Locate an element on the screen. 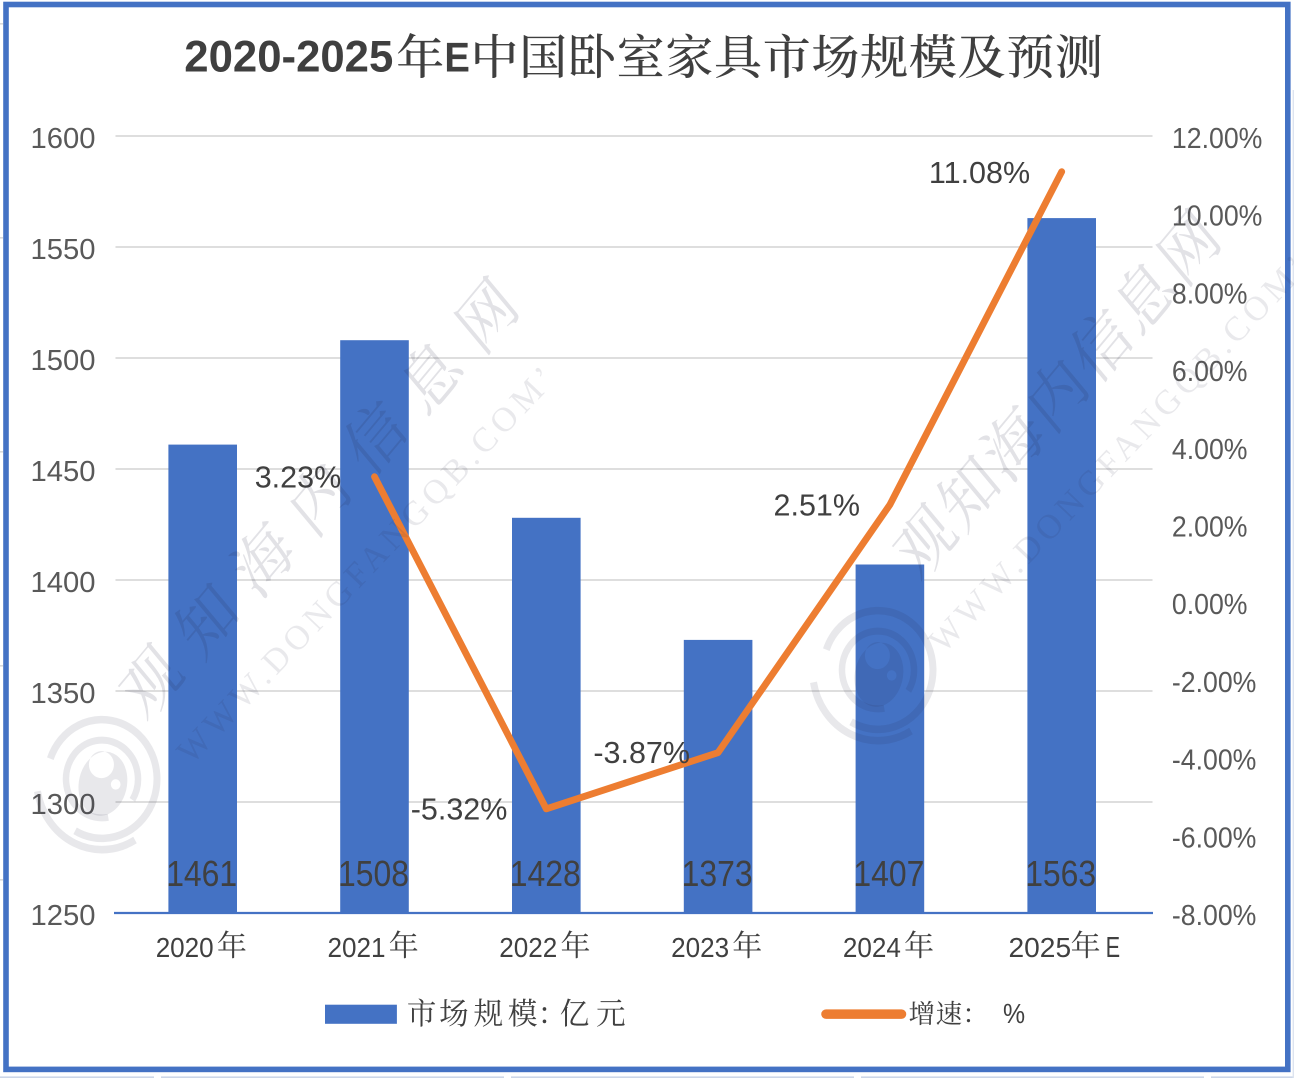 The image size is (1294, 1078). svg-text: 1563 is located at coordinates (1060, 873).